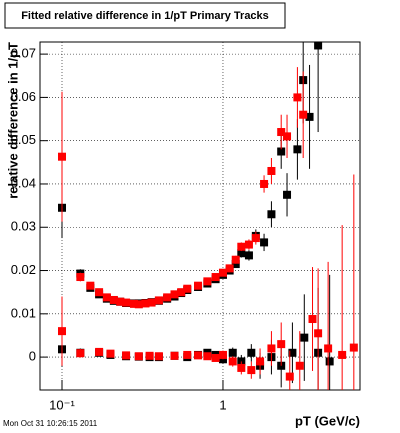  I want to click on x-tick-label: 1, so click(222, 404).